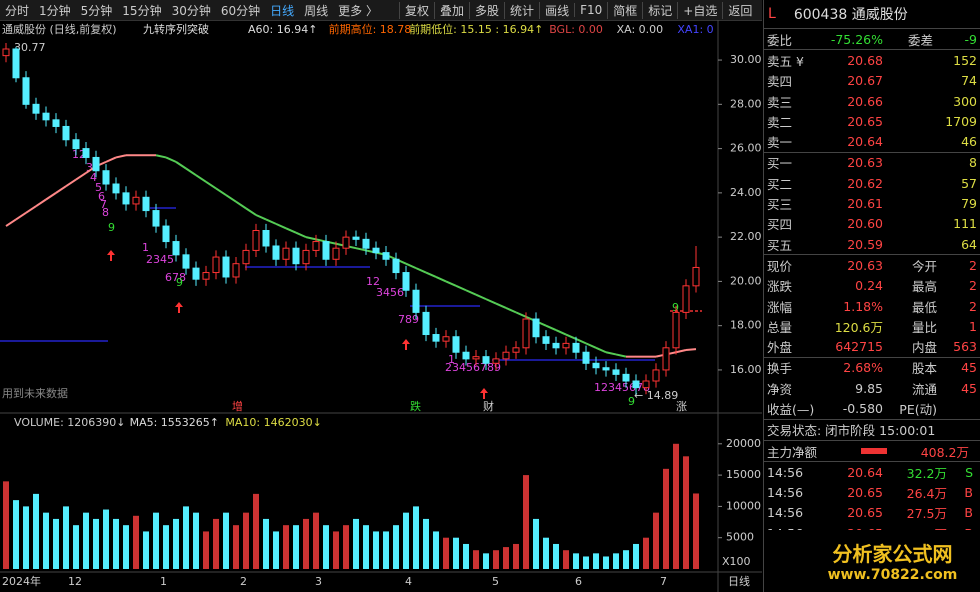 This screenshot has width=980, height=592. Describe the element at coordinates (746, 325) in the screenshot. I see `y-tick-label: 18.00` at that location.